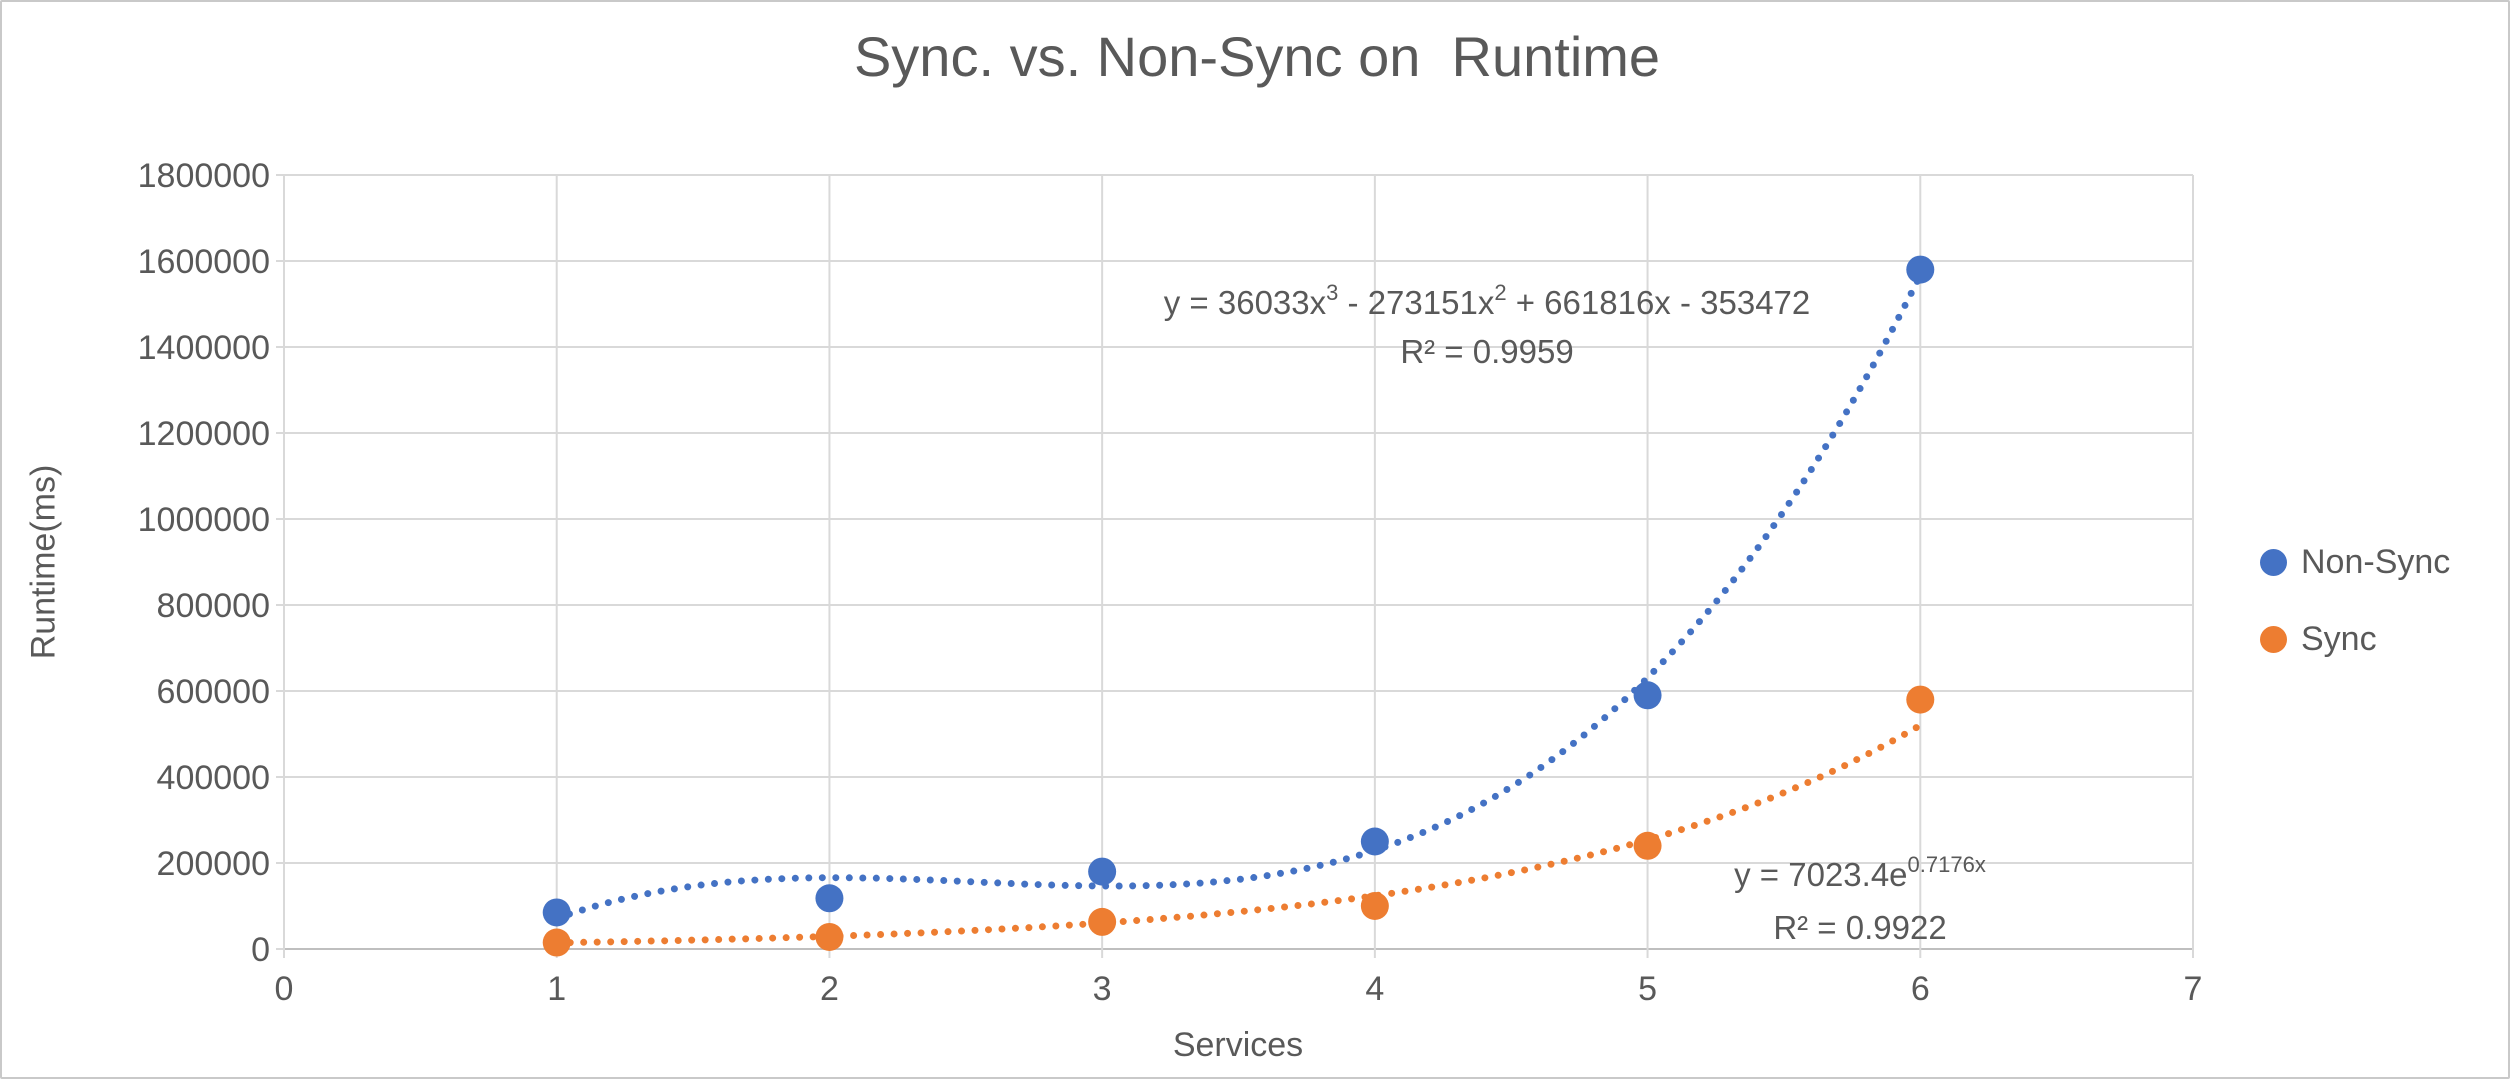 Image resolution: width=2510 pixels, height=1079 pixels. What do you see at coordinates (1920, 989) in the screenshot?
I see `x-tick-label: 6` at bounding box center [1920, 989].